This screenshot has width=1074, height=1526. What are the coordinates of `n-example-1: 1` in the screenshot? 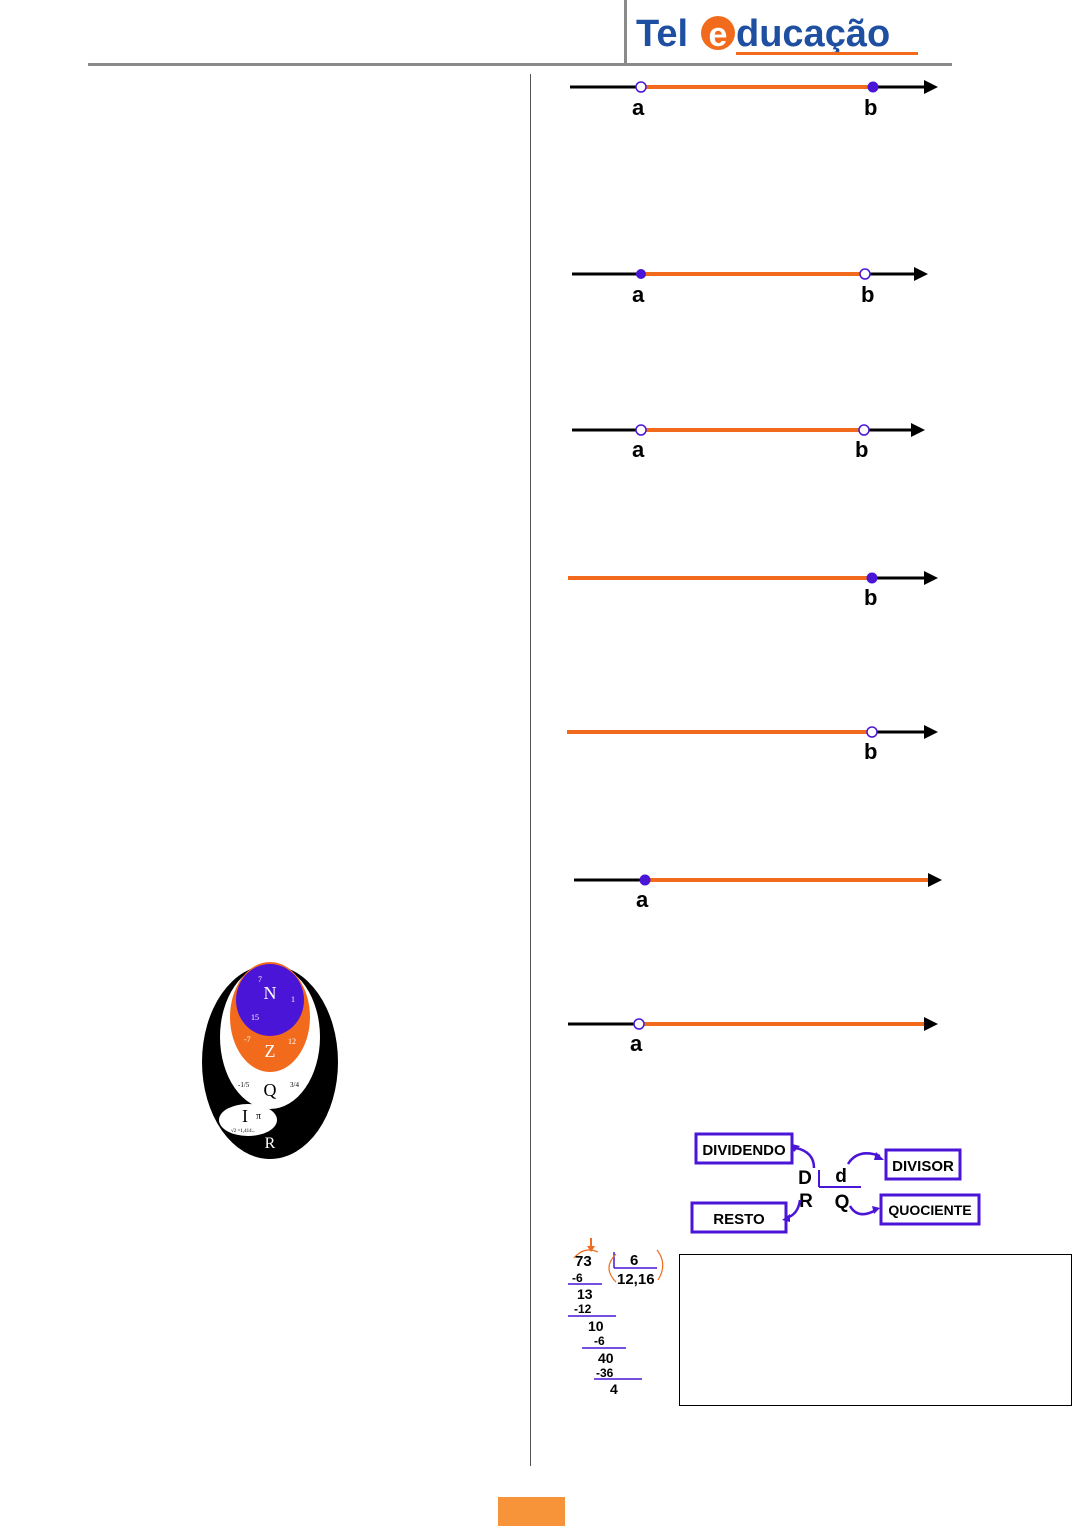 It's located at (293, 999).